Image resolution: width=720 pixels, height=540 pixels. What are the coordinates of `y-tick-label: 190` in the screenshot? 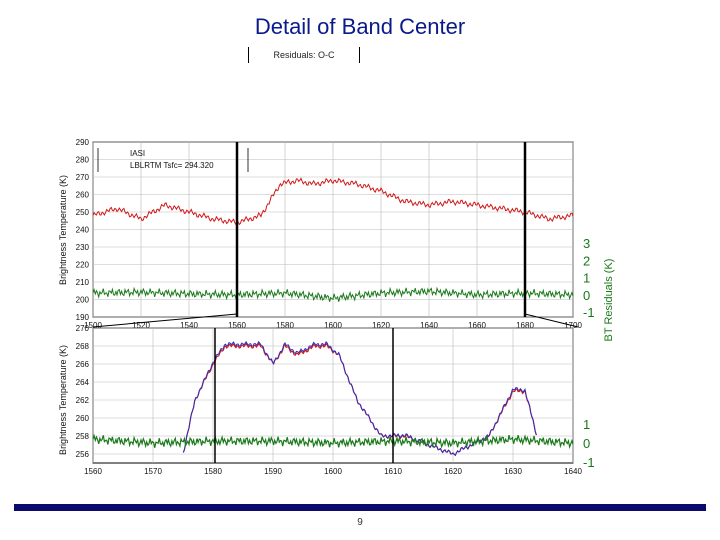 It's located at (83, 317).